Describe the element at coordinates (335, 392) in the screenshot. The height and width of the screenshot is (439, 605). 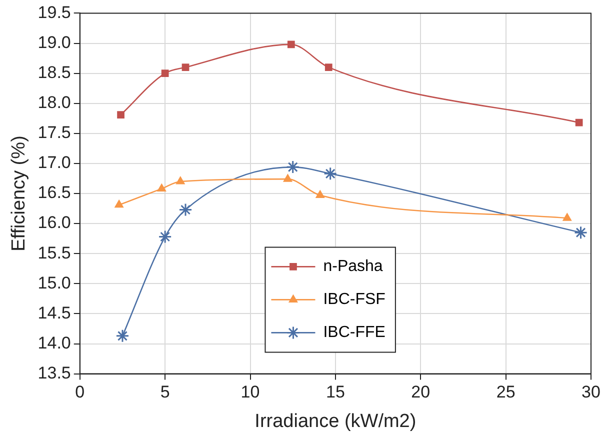
I see `x-tick-label: 15` at that location.